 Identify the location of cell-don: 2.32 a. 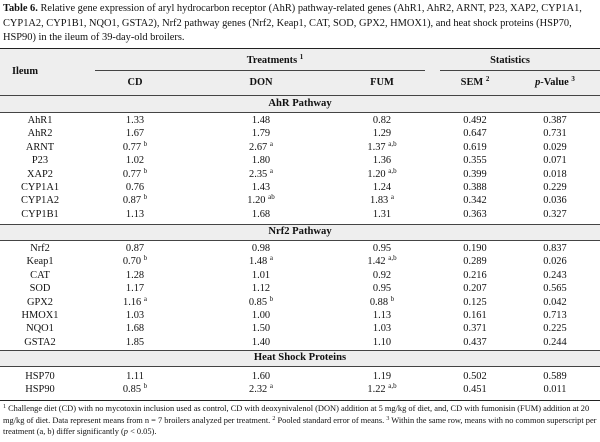
(261, 389).